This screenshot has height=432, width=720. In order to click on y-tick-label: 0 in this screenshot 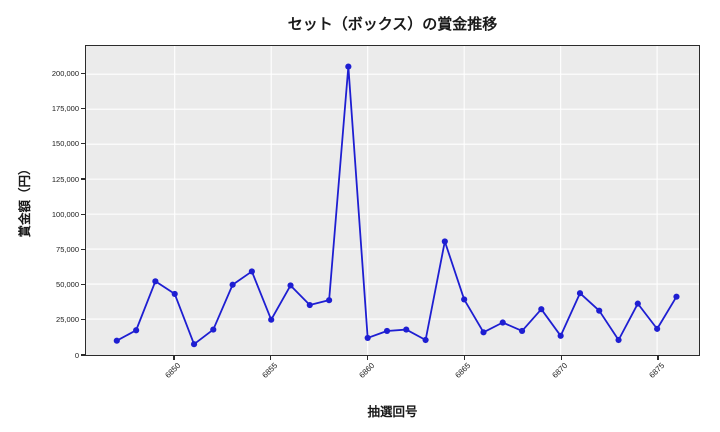, I will do `click(76, 355)`.